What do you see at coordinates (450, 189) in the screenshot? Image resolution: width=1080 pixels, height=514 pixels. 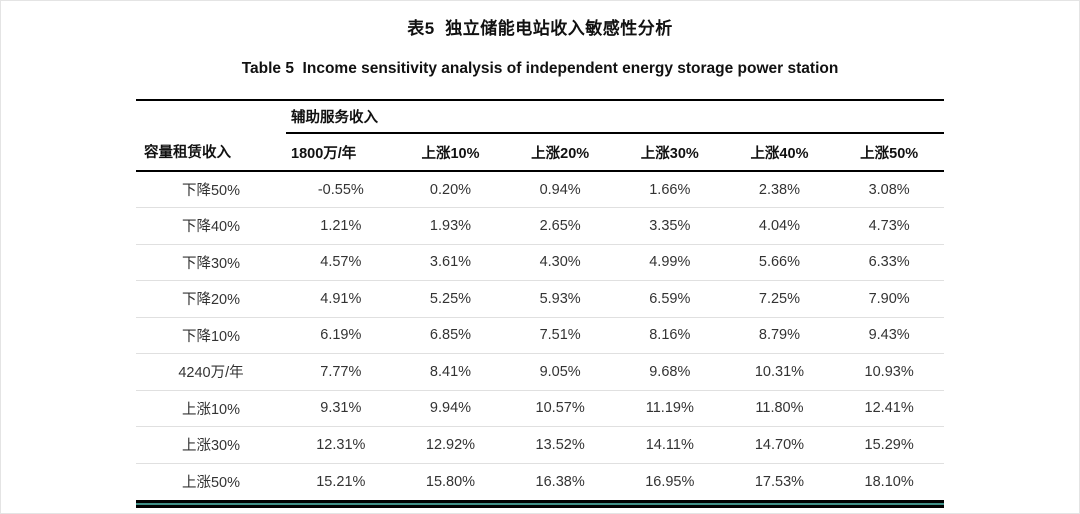 I see `value-cell: 0.20%` at bounding box center [450, 189].